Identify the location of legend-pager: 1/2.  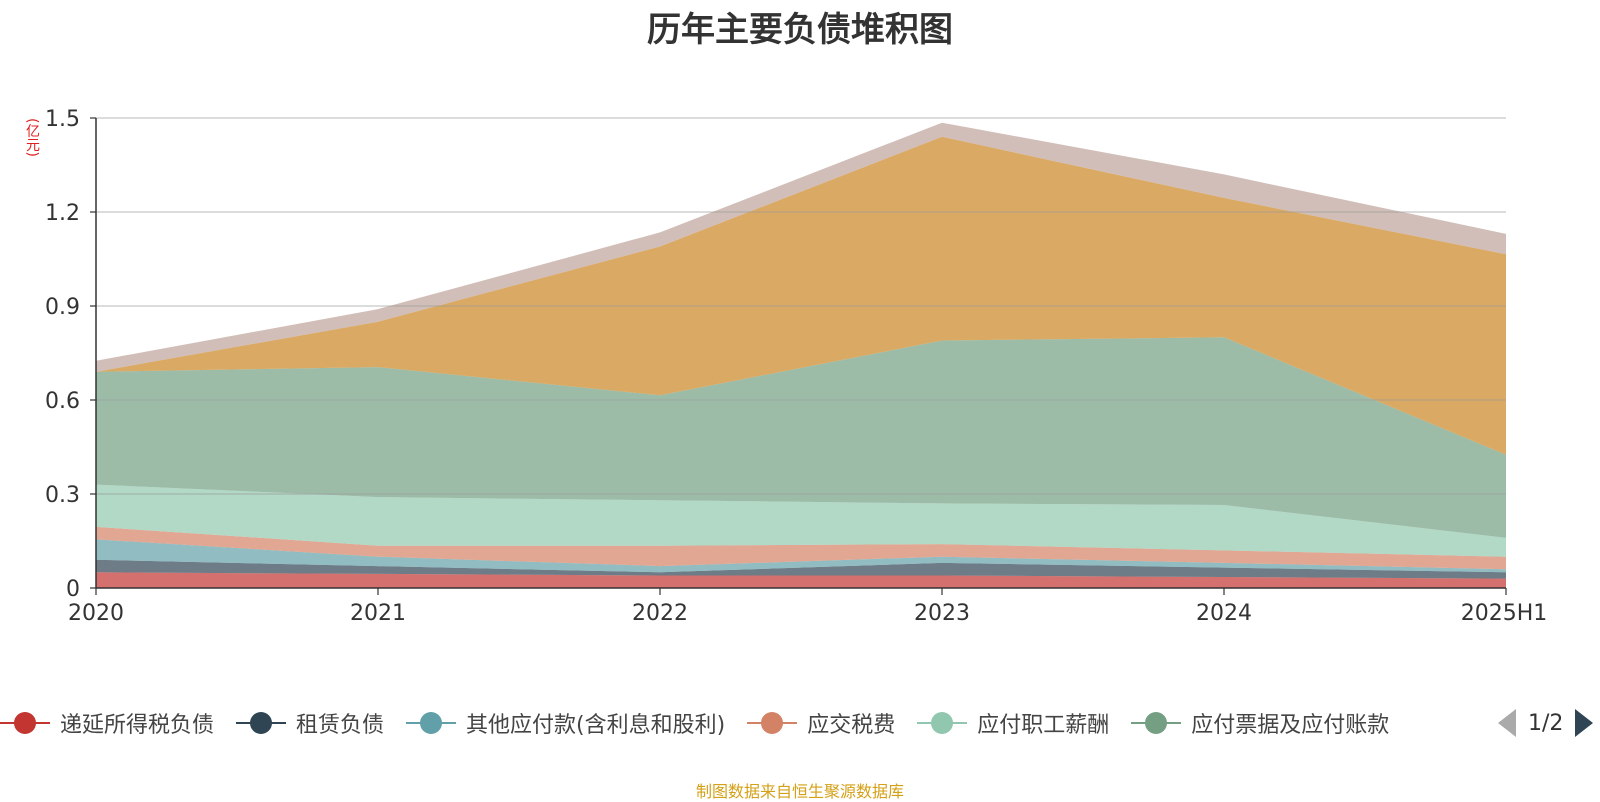
(1546, 723).